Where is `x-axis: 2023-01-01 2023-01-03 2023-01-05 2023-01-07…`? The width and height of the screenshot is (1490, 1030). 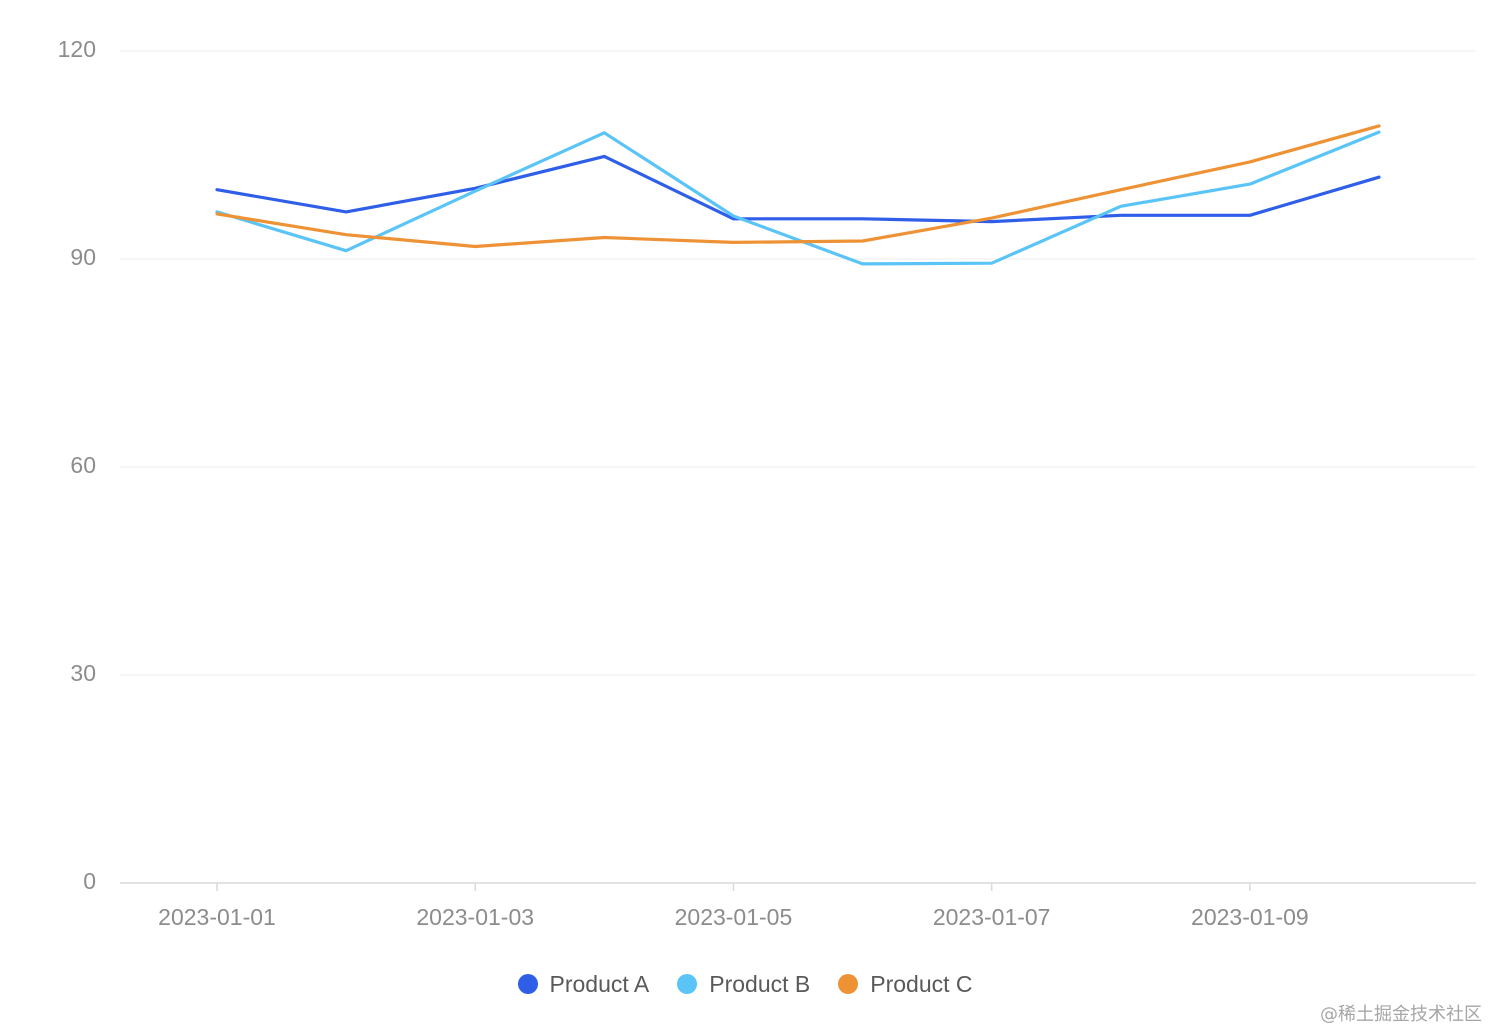 x-axis: 2023-01-01 2023-01-03 2023-01-05 2023-01-07… is located at coordinates (798, 906).